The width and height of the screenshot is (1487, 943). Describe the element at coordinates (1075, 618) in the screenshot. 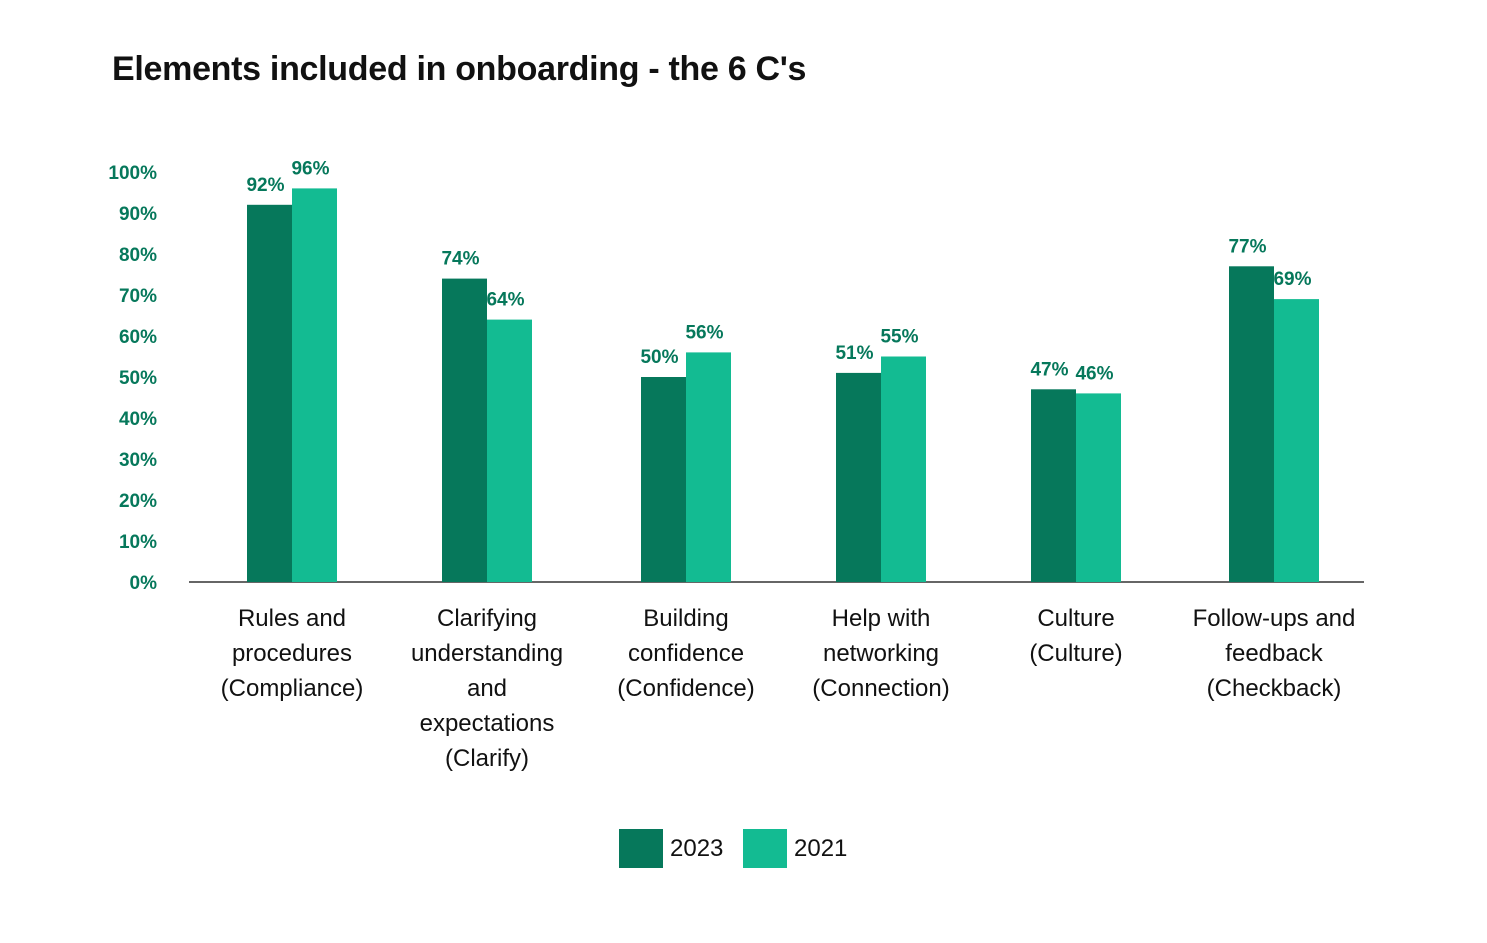

I see `x-category-label: Culture` at that location.